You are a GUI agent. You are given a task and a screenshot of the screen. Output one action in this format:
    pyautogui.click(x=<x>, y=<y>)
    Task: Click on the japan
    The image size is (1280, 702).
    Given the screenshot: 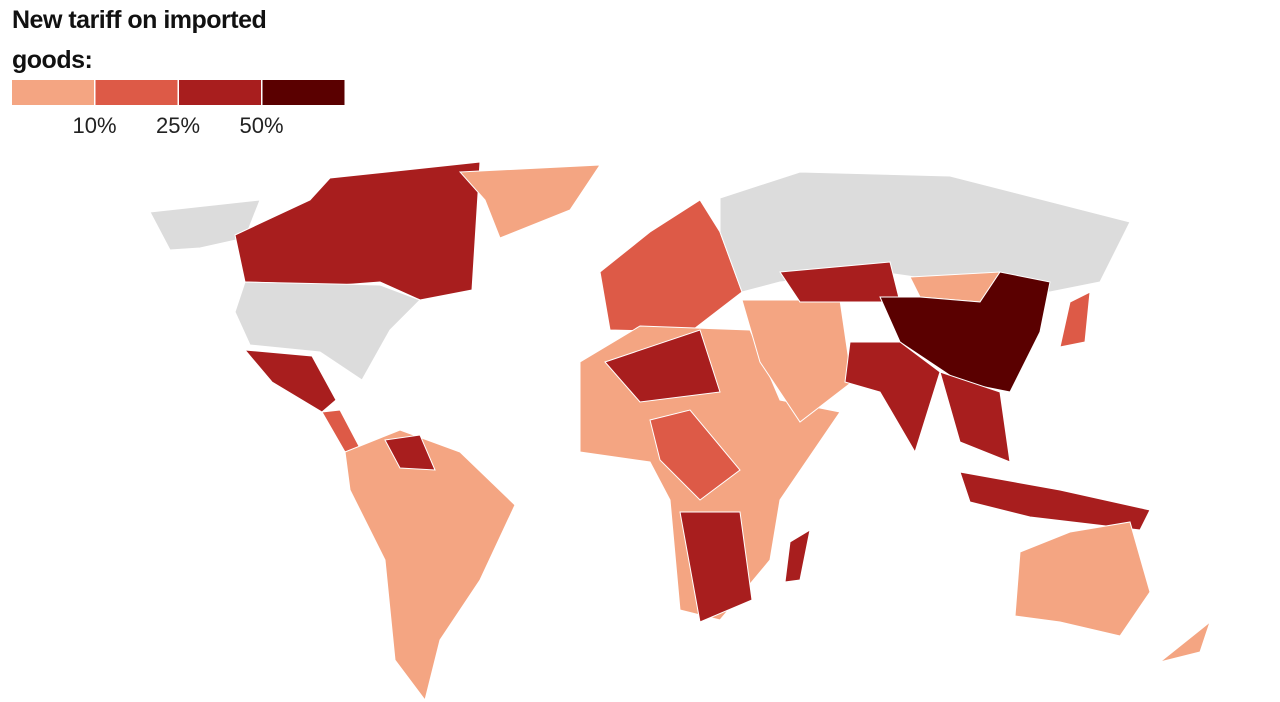 What is the action you would take?
    pyautogui.click(x=1075, y=319)
    